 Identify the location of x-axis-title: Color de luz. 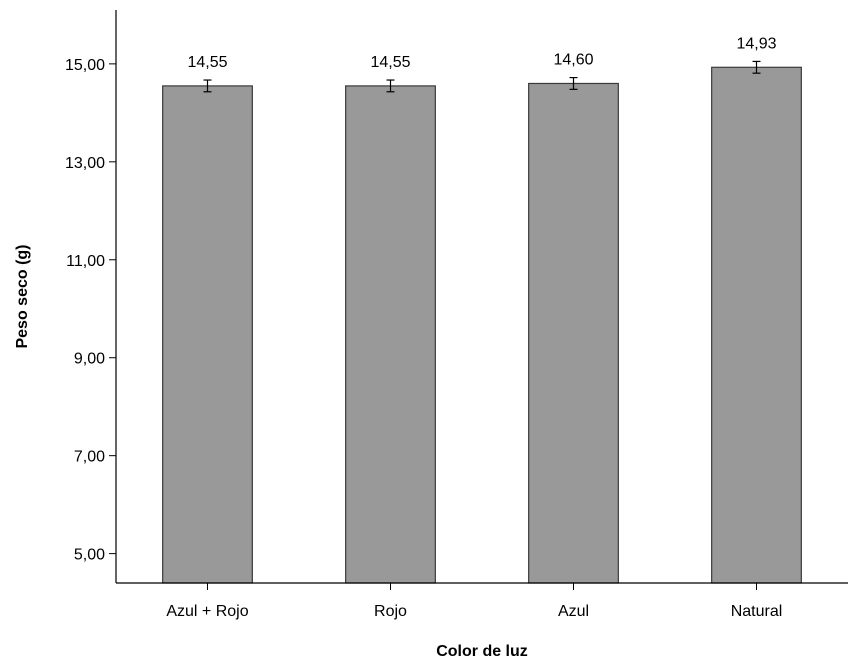
(482, 651).